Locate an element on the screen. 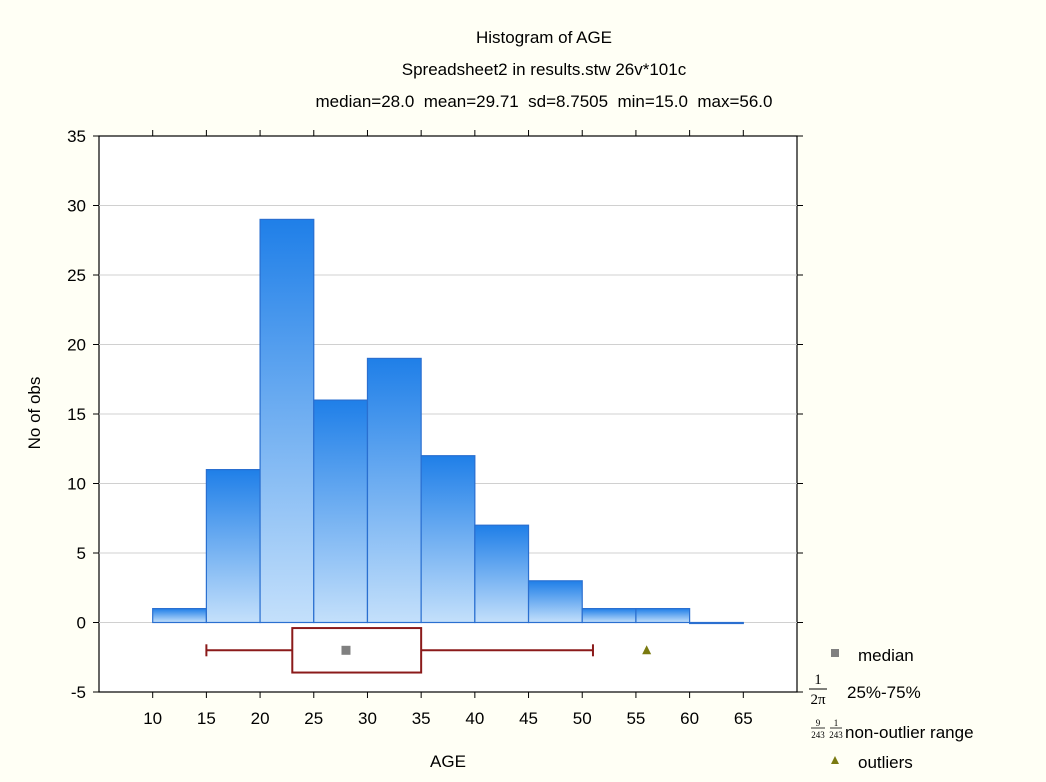 The width and height of the screenshot is (1046, 782). x-tick-label: 15 is located at coordinates (206, 718).